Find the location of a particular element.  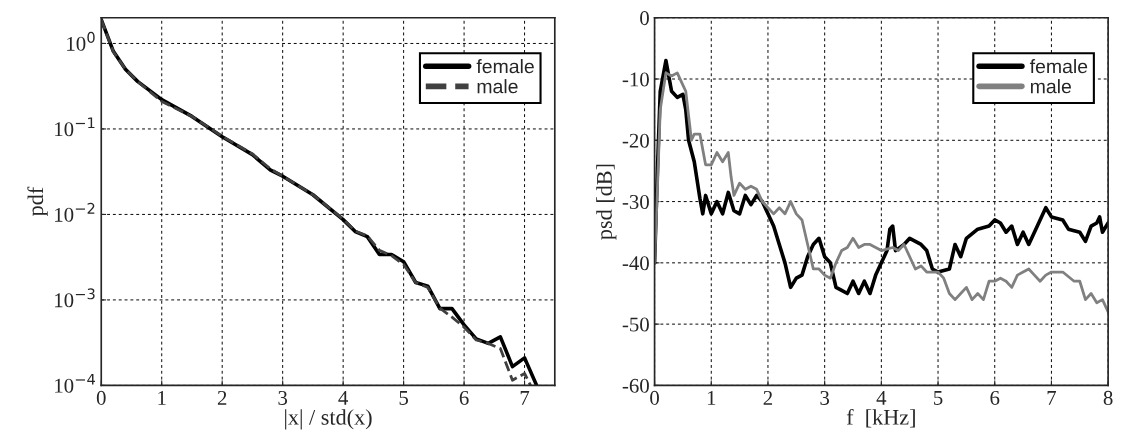

y-axis-title: psd [dB] is located at coordinates (606, 202).